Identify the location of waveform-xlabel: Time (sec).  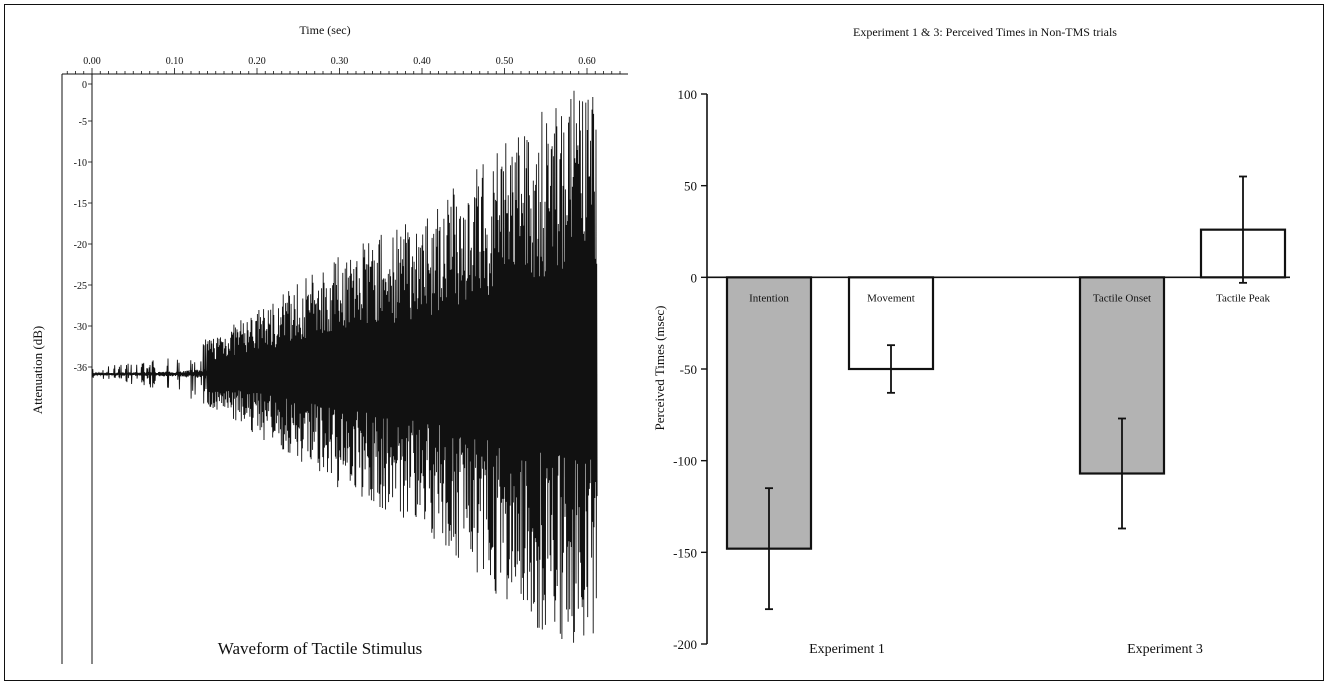
(324, 30).